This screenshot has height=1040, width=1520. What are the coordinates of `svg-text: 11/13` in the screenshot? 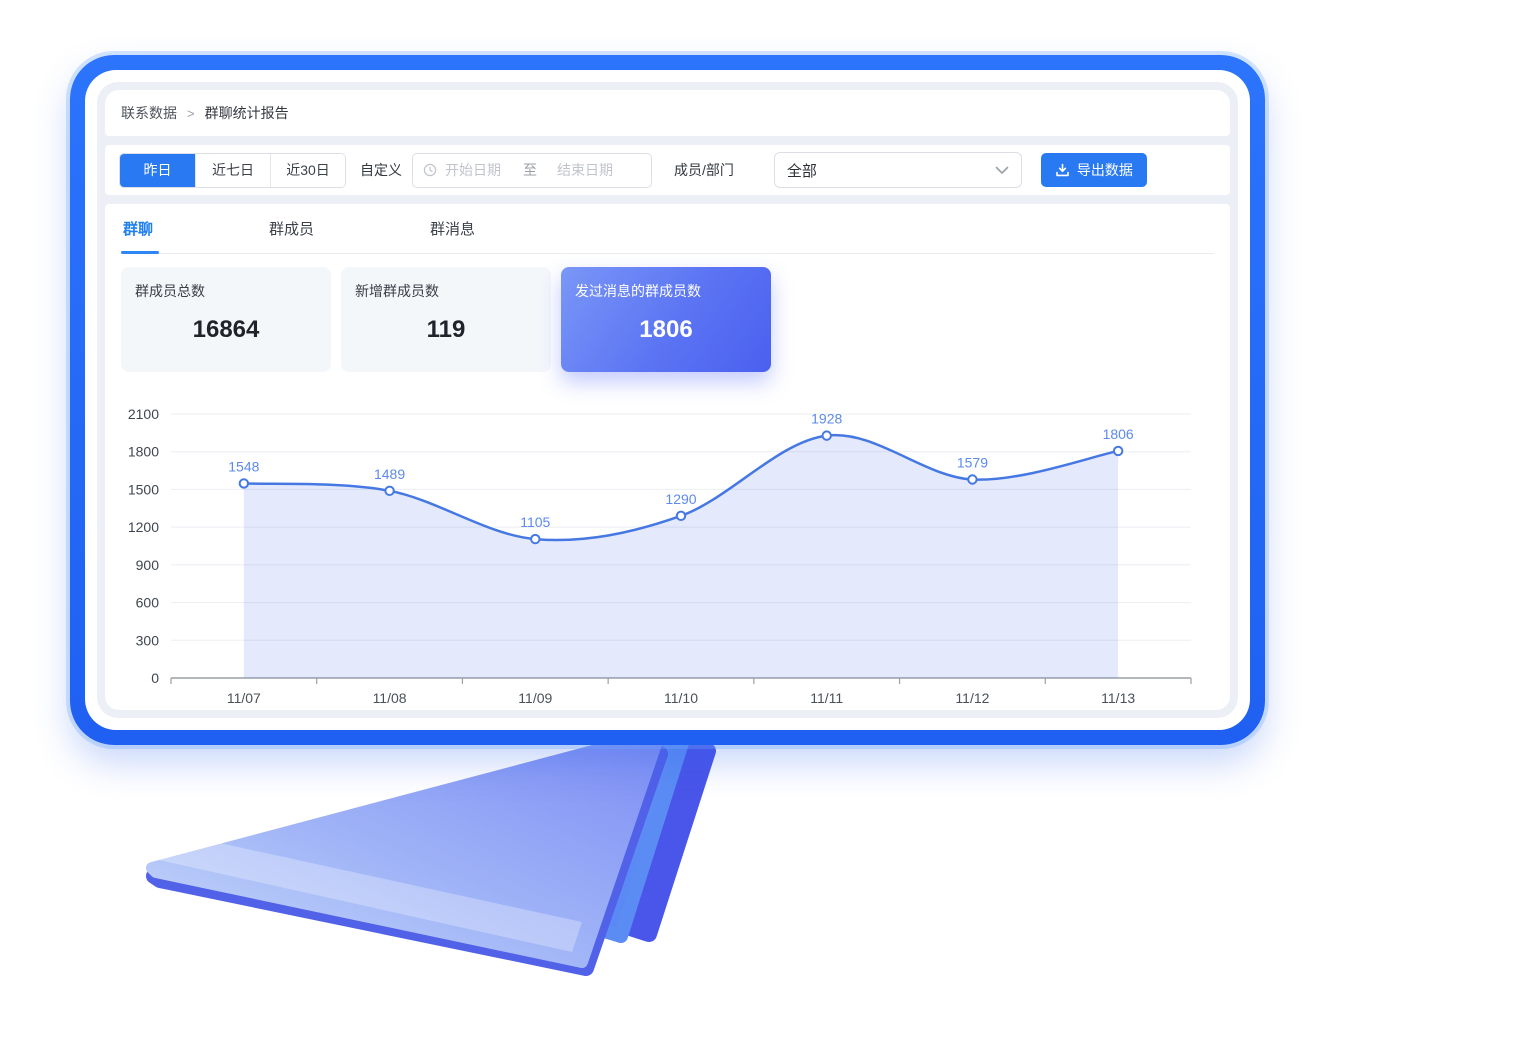 It's located at (1118, 698).